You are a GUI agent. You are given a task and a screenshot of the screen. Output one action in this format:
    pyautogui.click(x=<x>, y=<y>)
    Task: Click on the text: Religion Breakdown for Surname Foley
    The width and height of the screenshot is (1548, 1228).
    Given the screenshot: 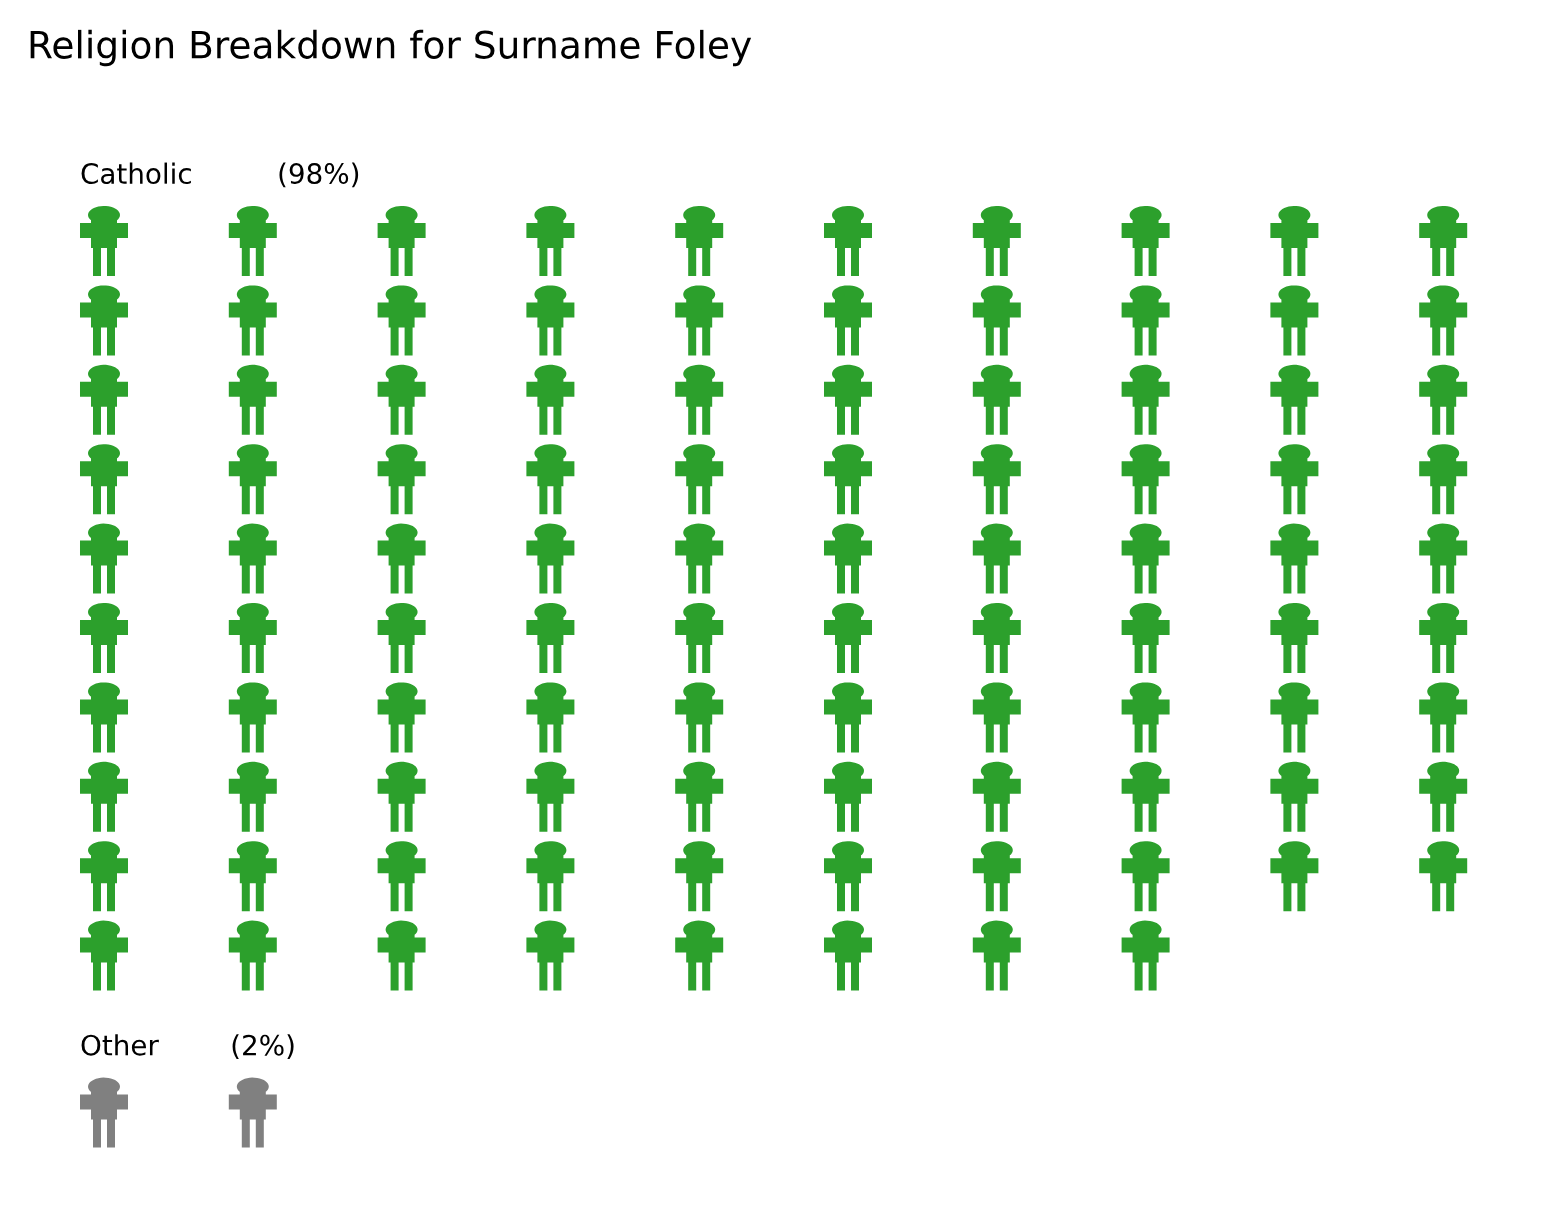 What is the action you would take?
    pyautogui.click(x=391, y=48)
    